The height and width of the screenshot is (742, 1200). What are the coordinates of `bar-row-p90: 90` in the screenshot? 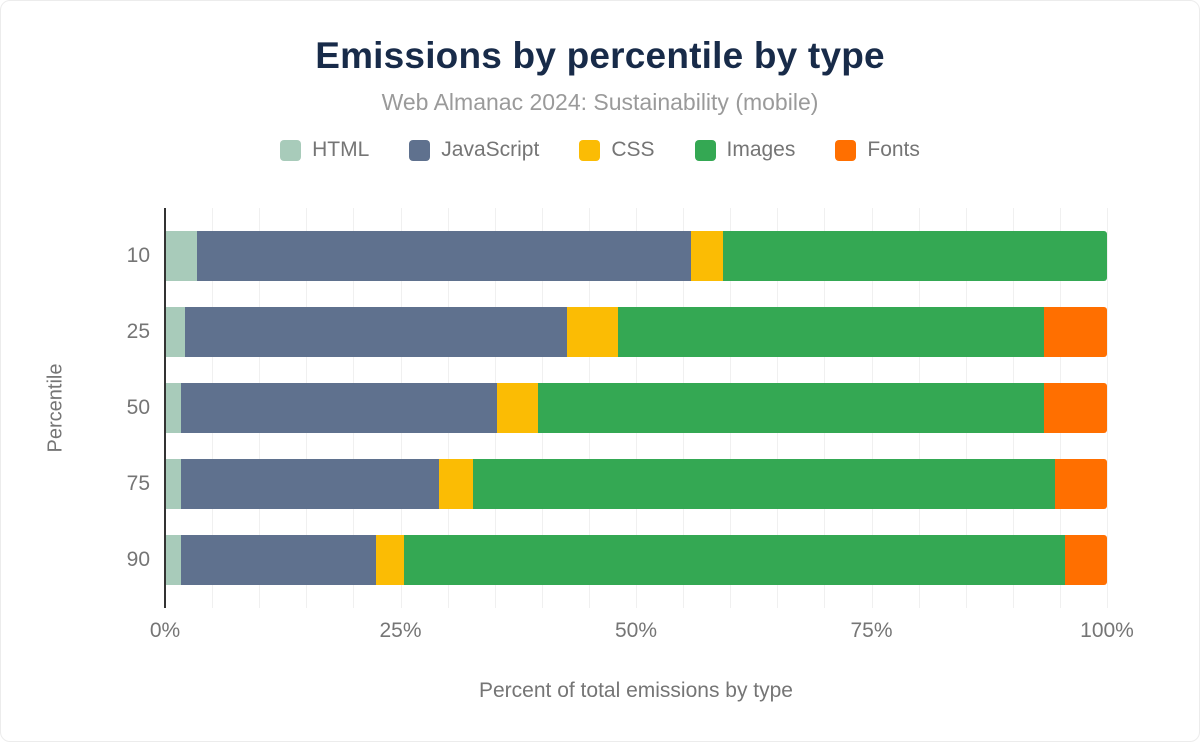 It's located at (617, 560).